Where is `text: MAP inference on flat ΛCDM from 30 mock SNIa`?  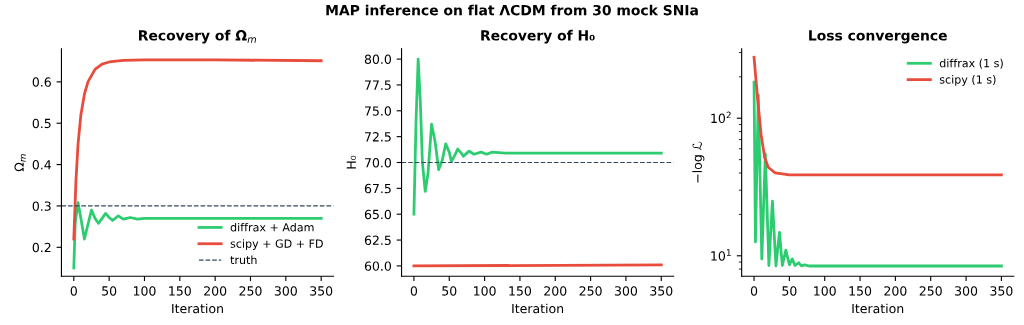
text: MAP inference on flat ΛCDM from 30 mock SNIa is located at coordinates (512, 10).